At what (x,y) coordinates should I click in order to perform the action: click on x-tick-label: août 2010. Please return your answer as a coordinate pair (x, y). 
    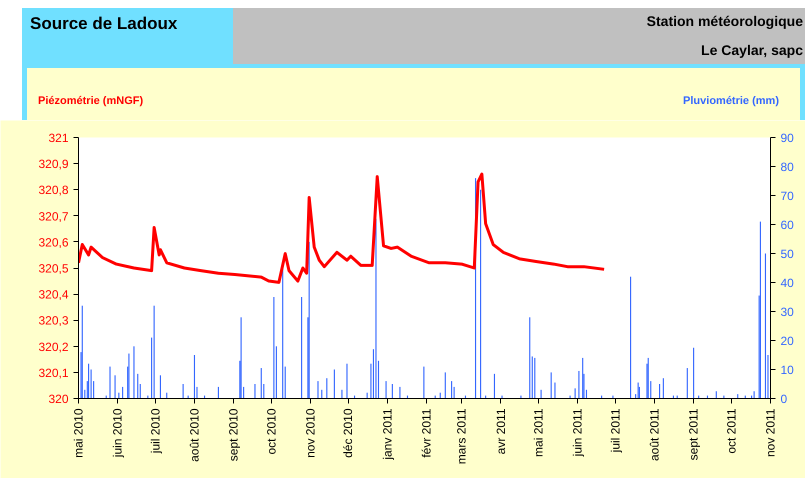
    Looking at the image, I should click on (194, 435).